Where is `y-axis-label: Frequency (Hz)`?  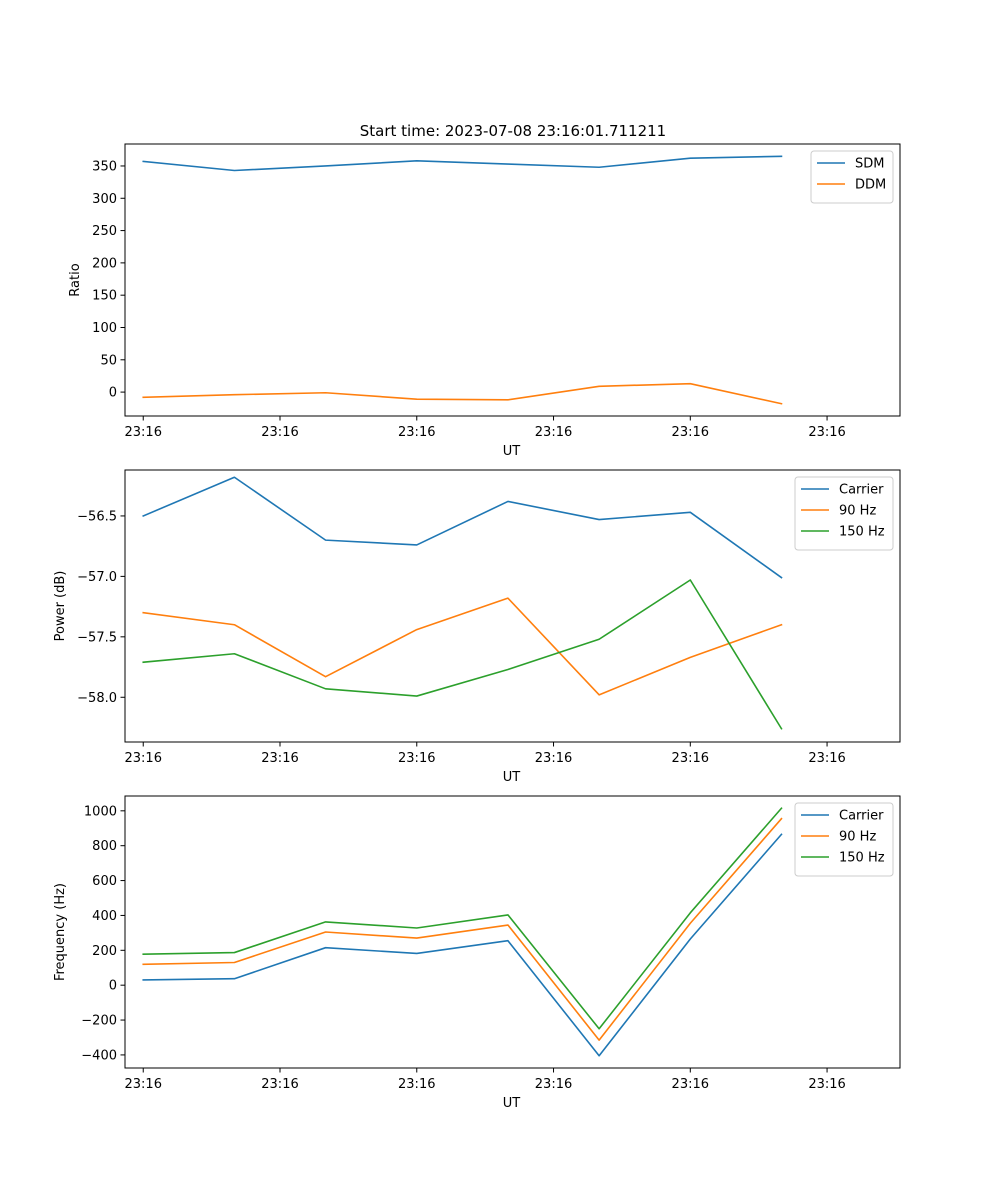
y-axis-label: Frequency (Hz) is located at coordinates (60, 932).